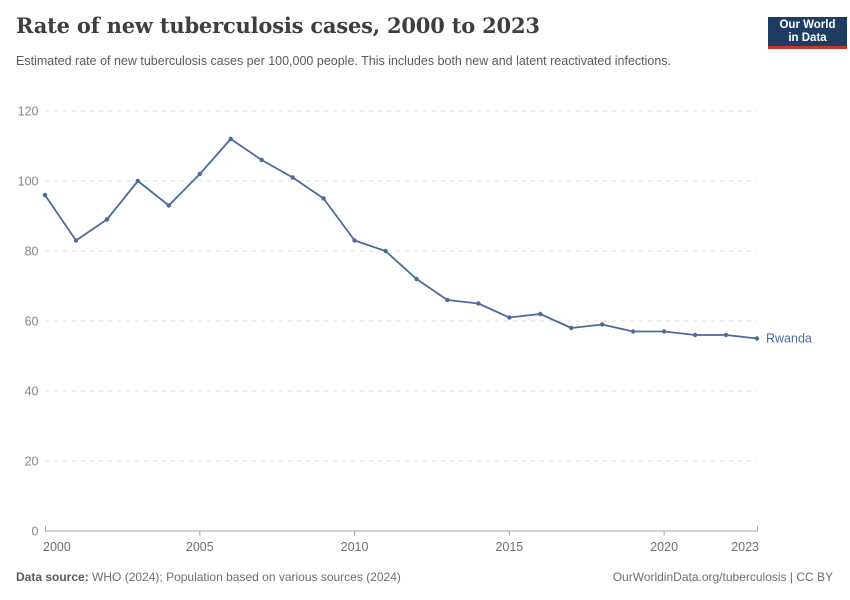 The image size is (850, 600). Describe the element at coordinates (199, 174) in the screenshot. I see `data-point-2005` at that location.